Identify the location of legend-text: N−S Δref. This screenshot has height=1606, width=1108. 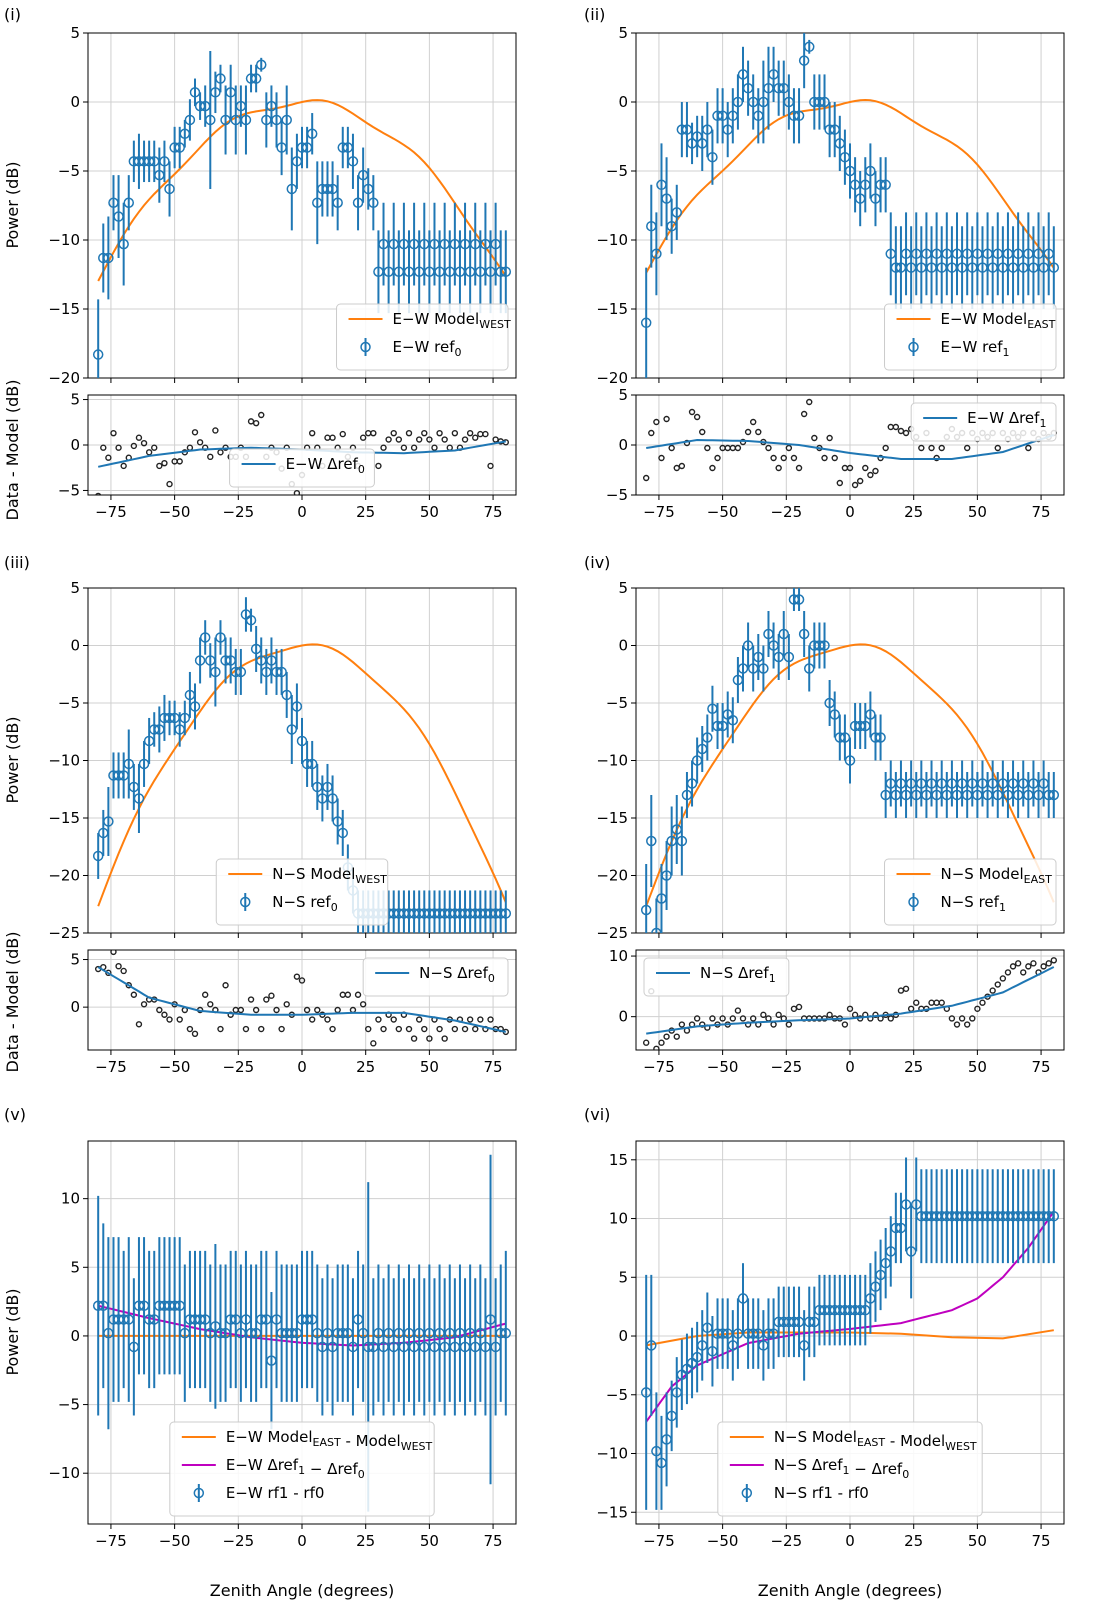
(453, 973).